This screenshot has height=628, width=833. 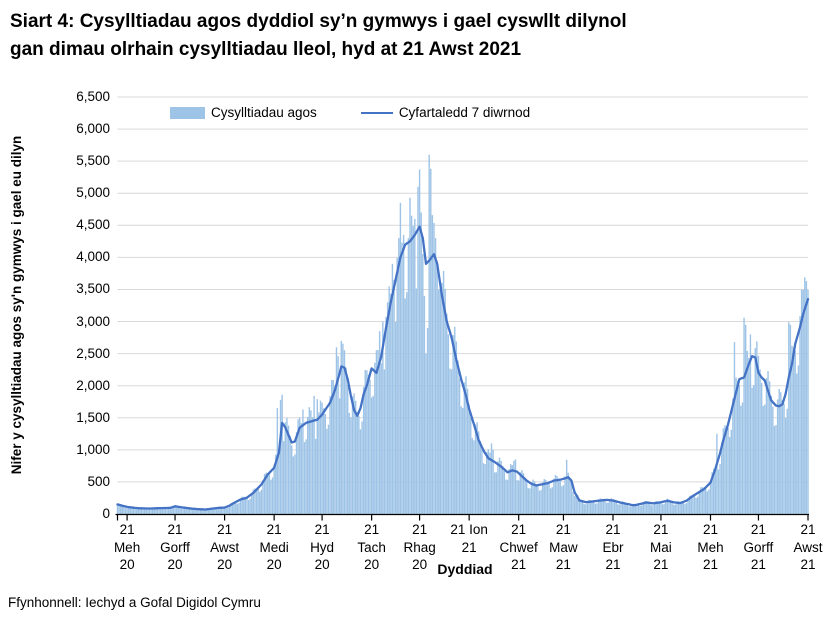 What do you see at coordinates (93, 321) in the screenshot?
I see `y-tick-label: 3,000` at bounding box center [93, 321].